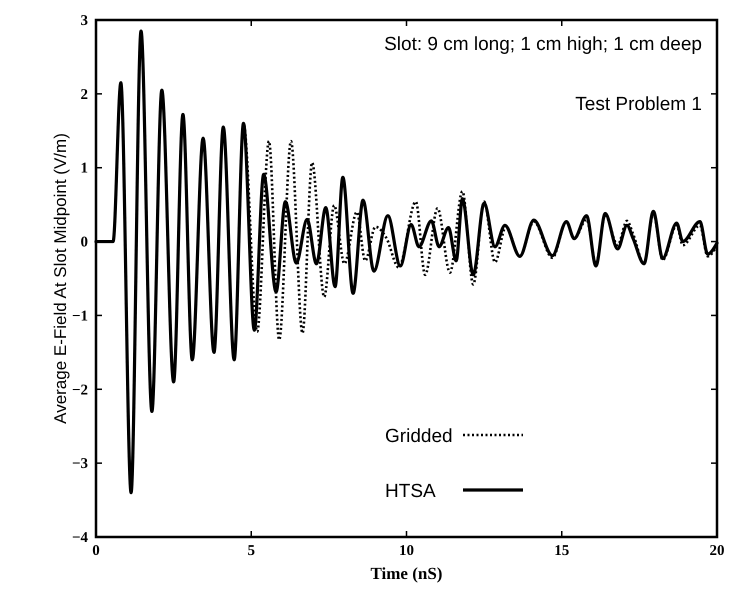  I want to click on x-axis-title: Time (nS), so click(406, 573).